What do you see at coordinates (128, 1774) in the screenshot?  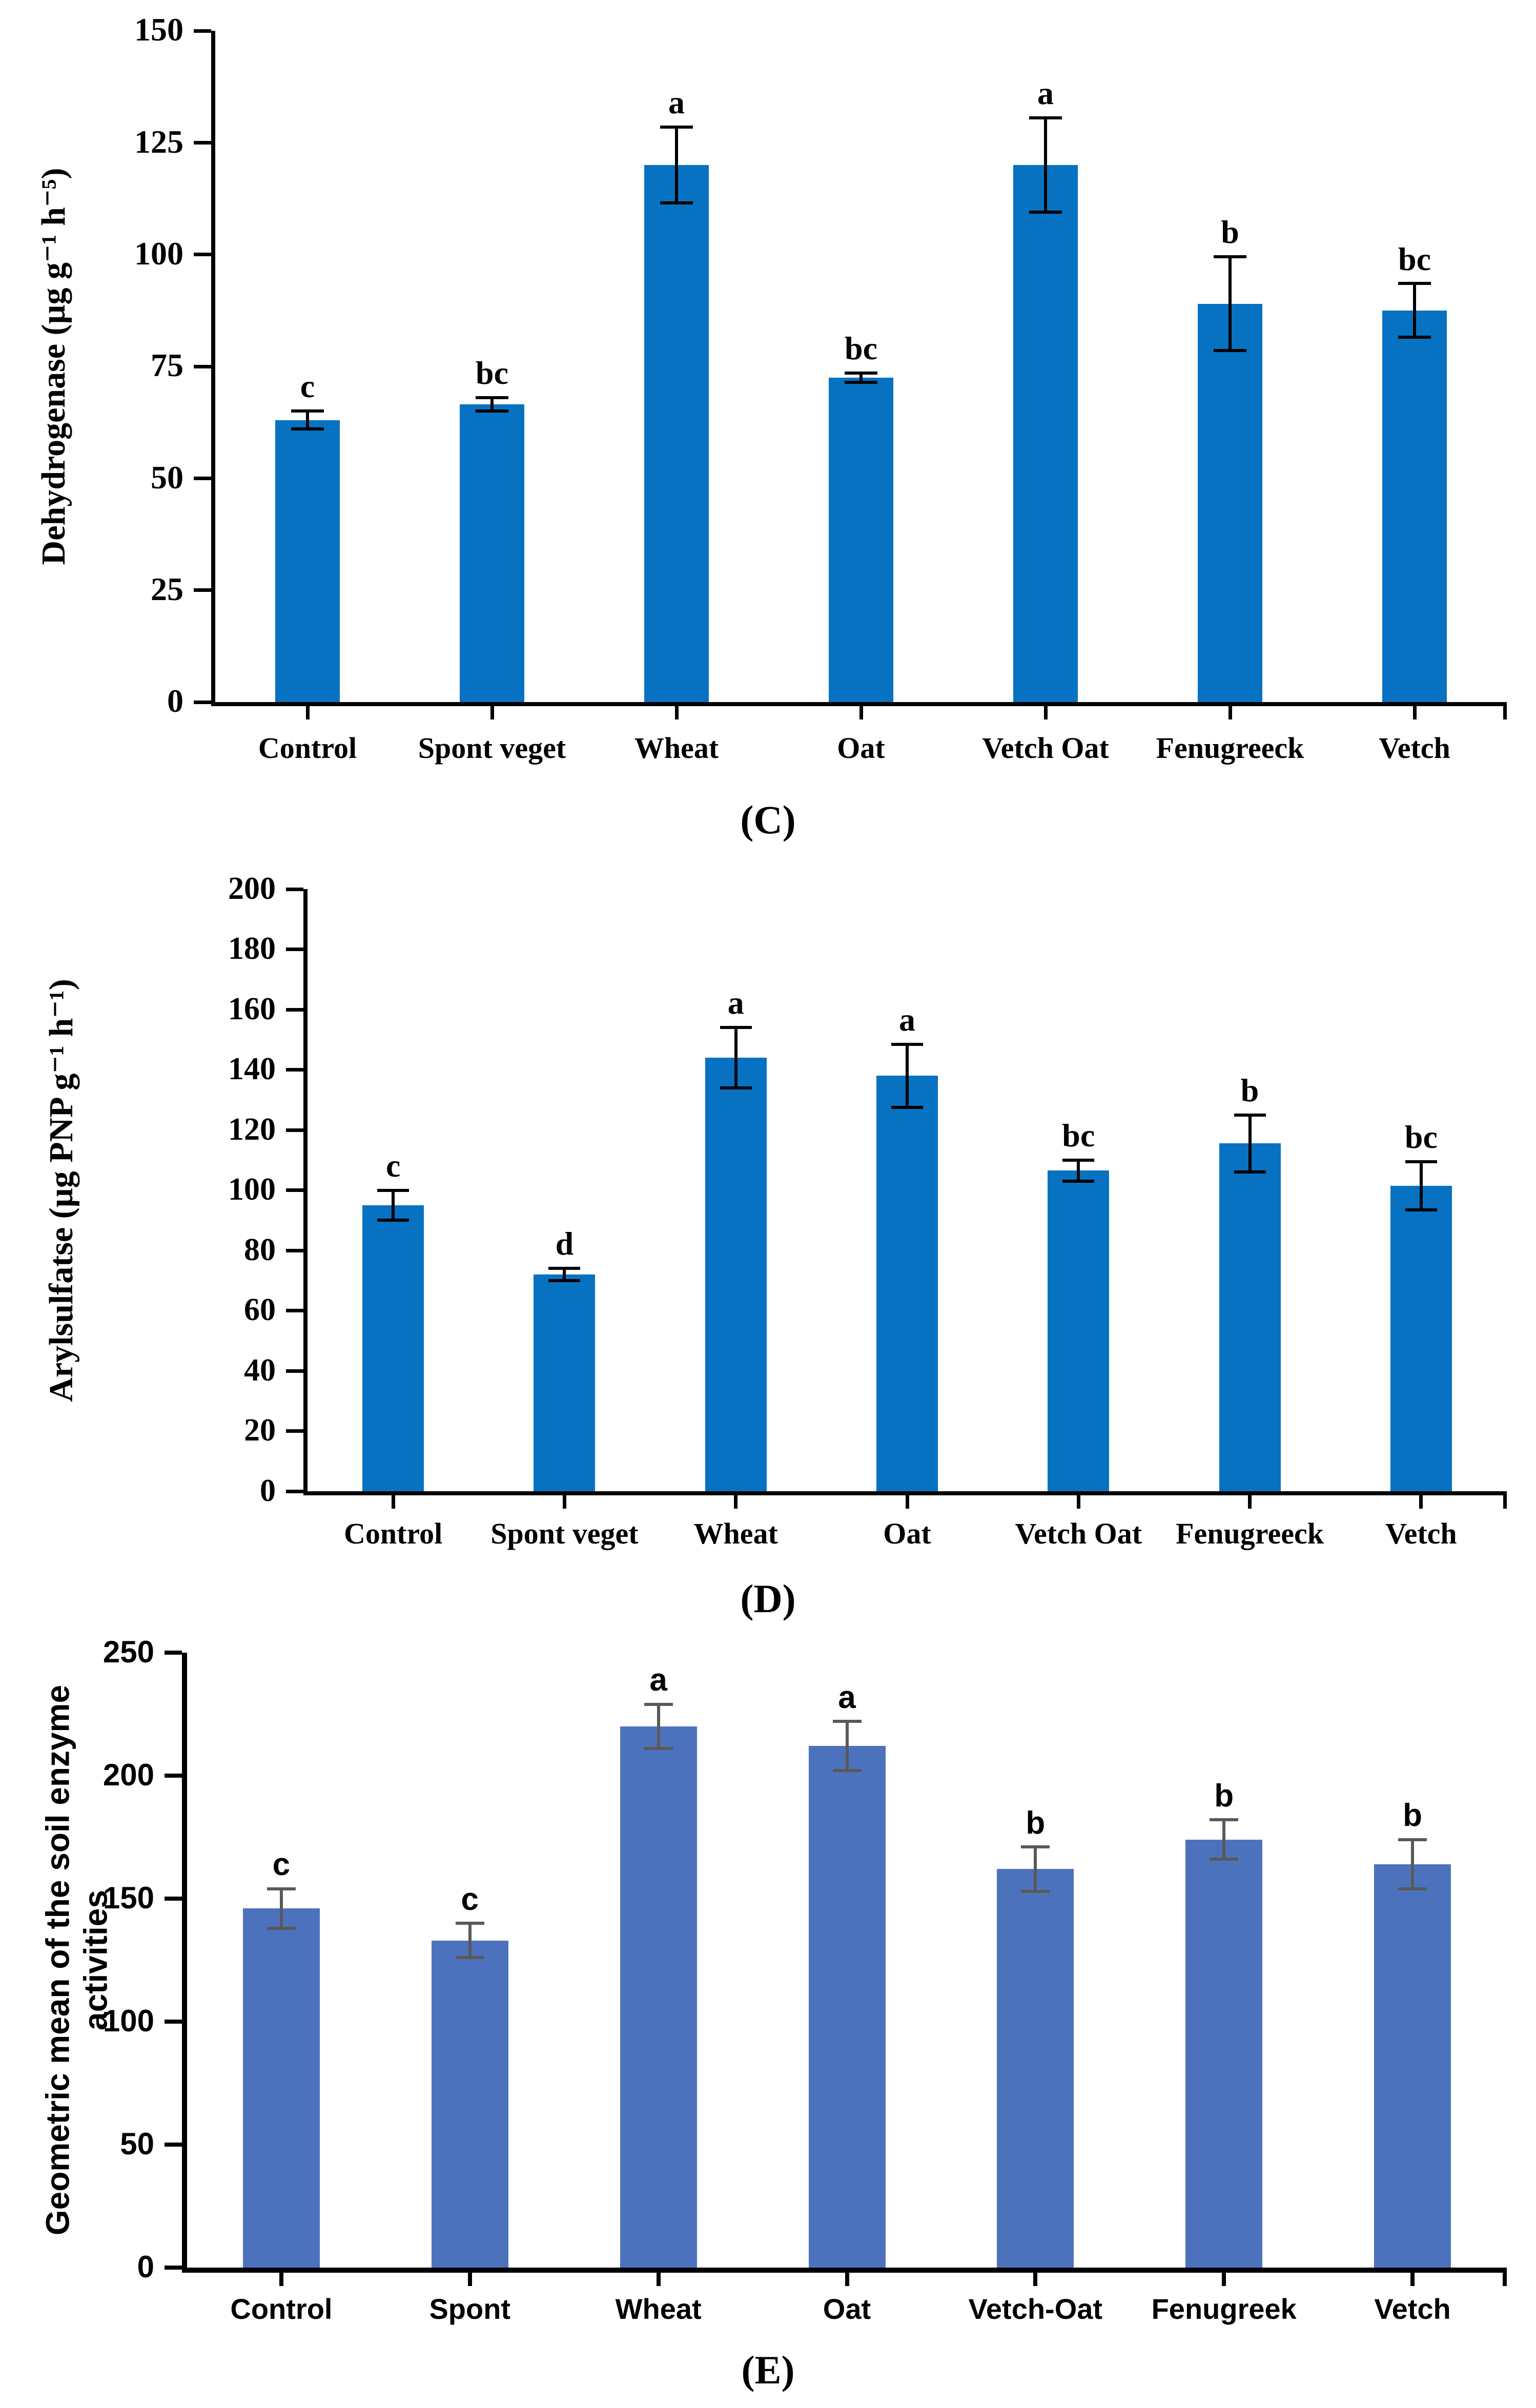 I see `y-tick-label: 200` at bounding box center [128, 1774].